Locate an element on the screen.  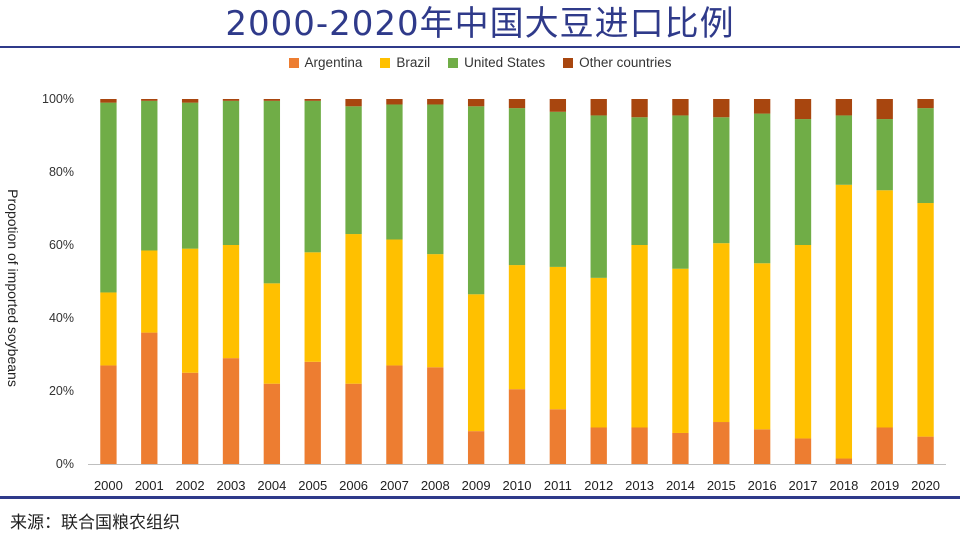
x-tick-label: 2012 is located at coordinates (598, 485).